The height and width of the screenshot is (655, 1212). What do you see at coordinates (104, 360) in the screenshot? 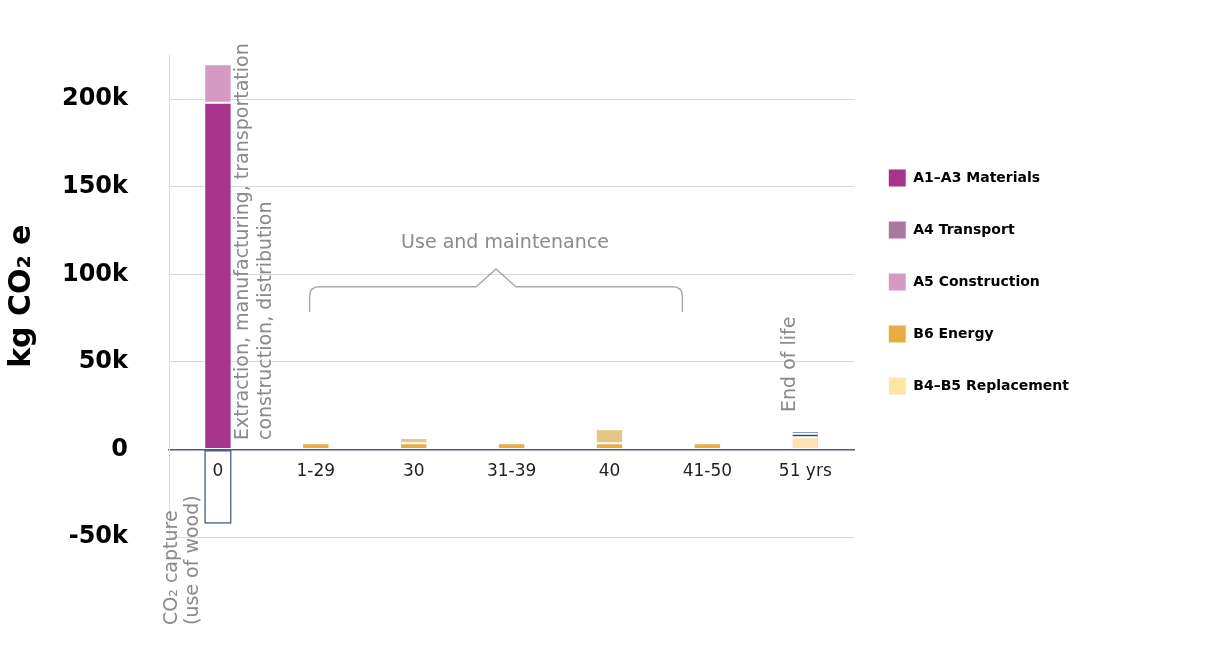
I see `y-tick-label: 50k` at bounding box center [104, 360].